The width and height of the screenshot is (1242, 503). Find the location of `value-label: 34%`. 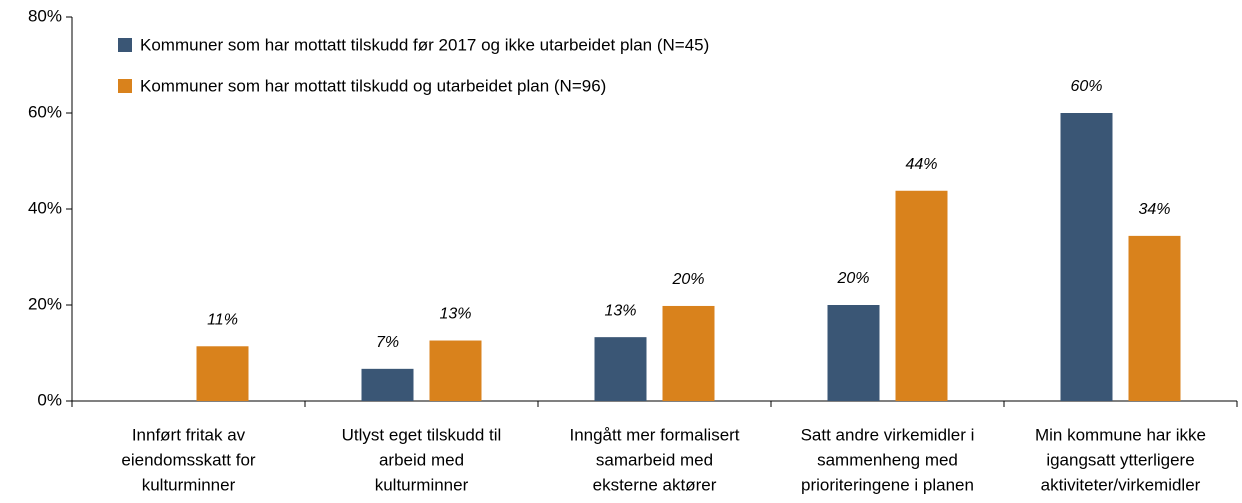

value-label: 34% is located at coordinates (1154, 209).